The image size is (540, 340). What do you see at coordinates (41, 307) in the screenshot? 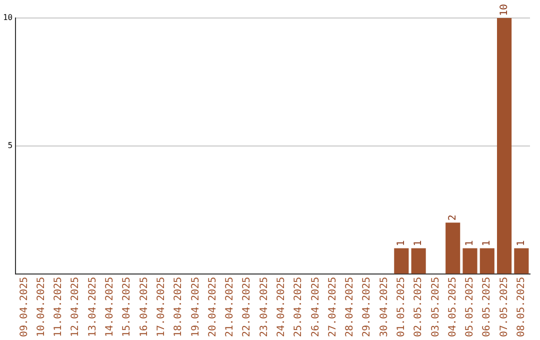
I see `x-tick-label: 10.04.2025` at bounding box center [41, 307].